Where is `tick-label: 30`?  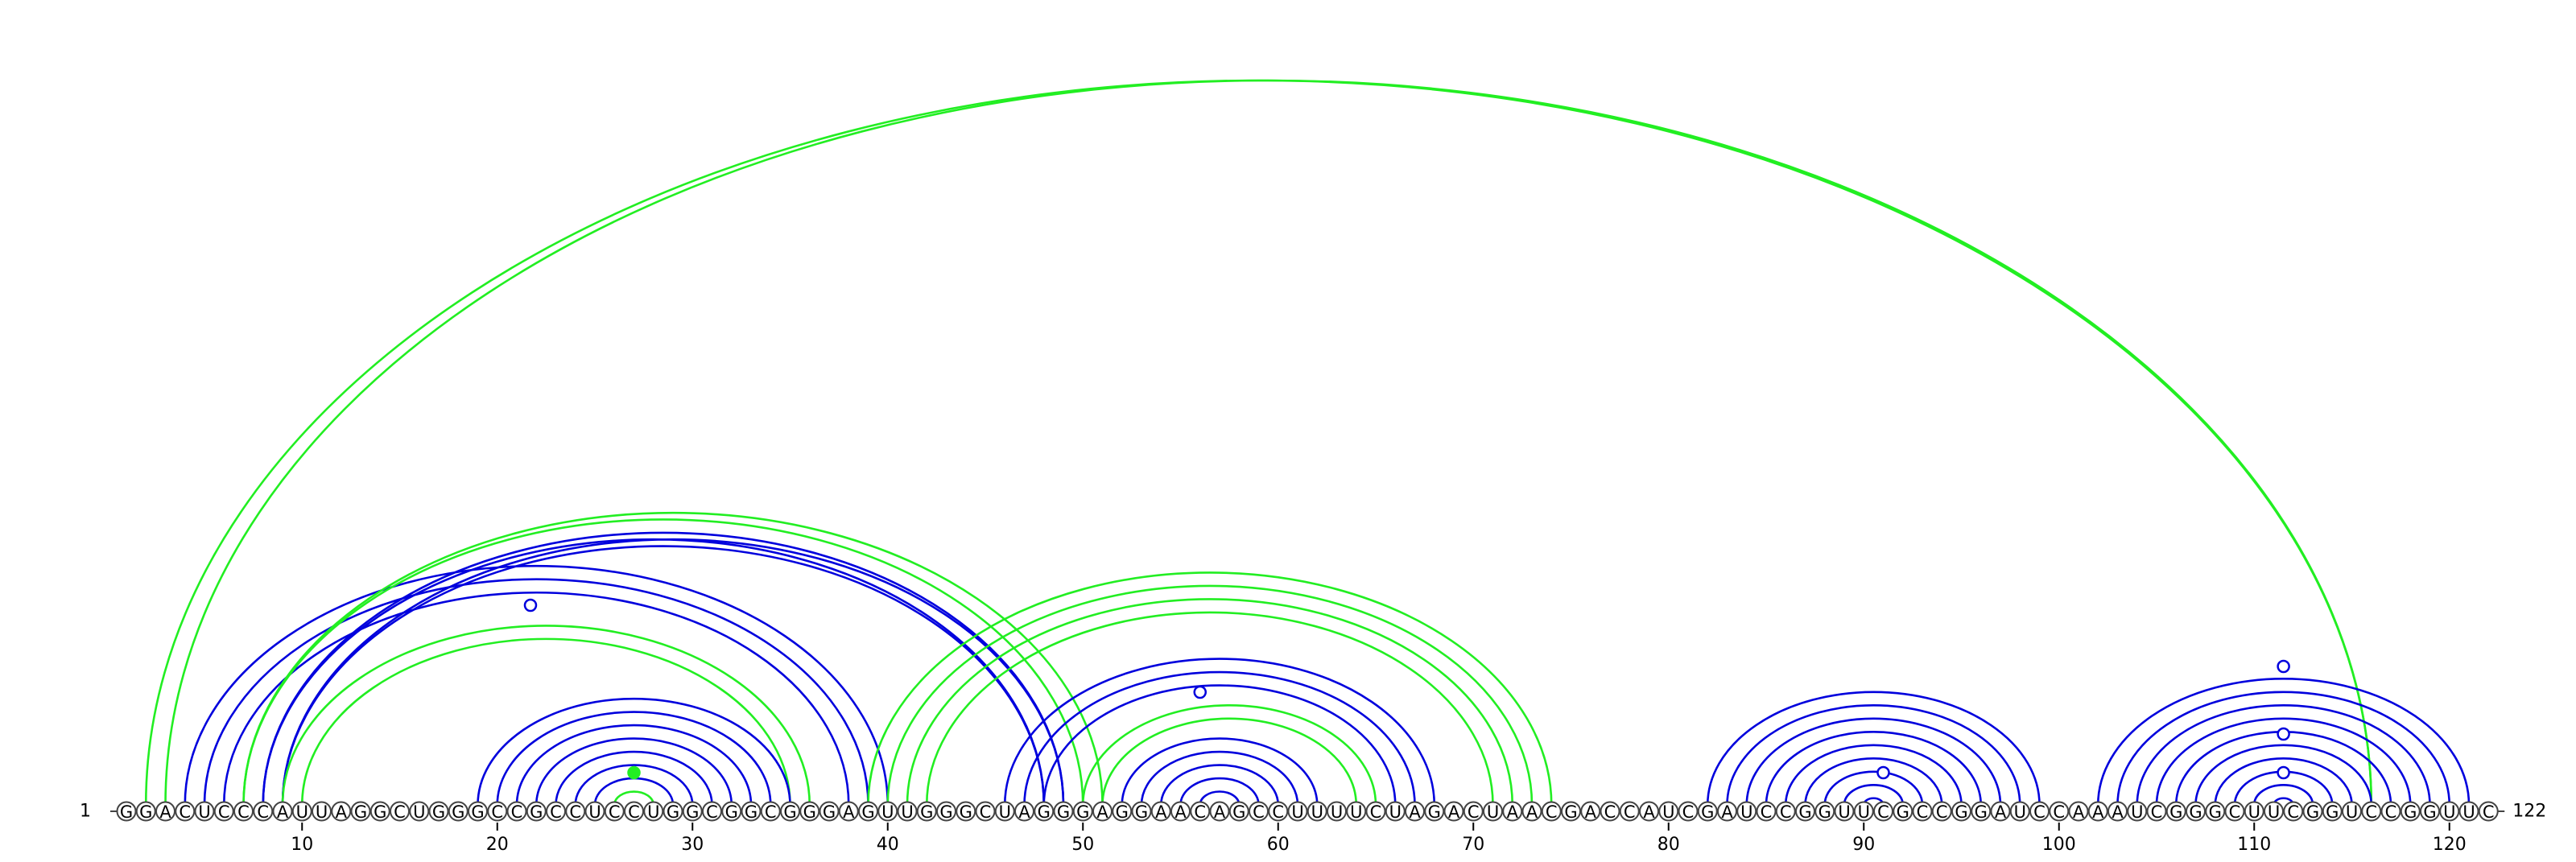
tick-label: 30 is located at coordinates (692, 845).